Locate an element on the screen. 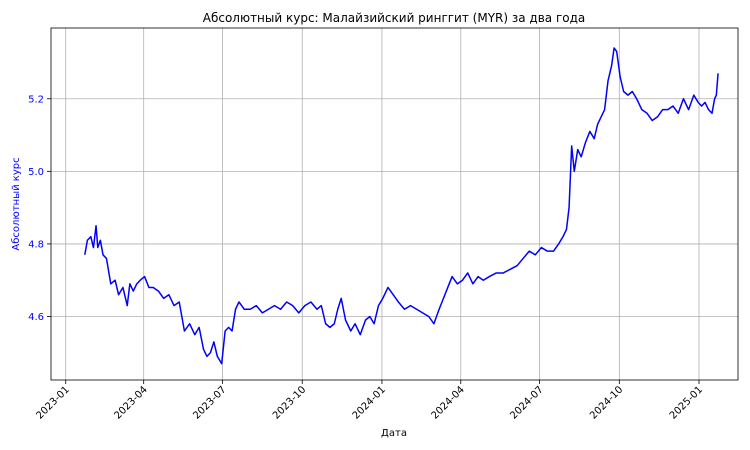  y-tick-label: 4.8 is located at coordinates (36, 244).